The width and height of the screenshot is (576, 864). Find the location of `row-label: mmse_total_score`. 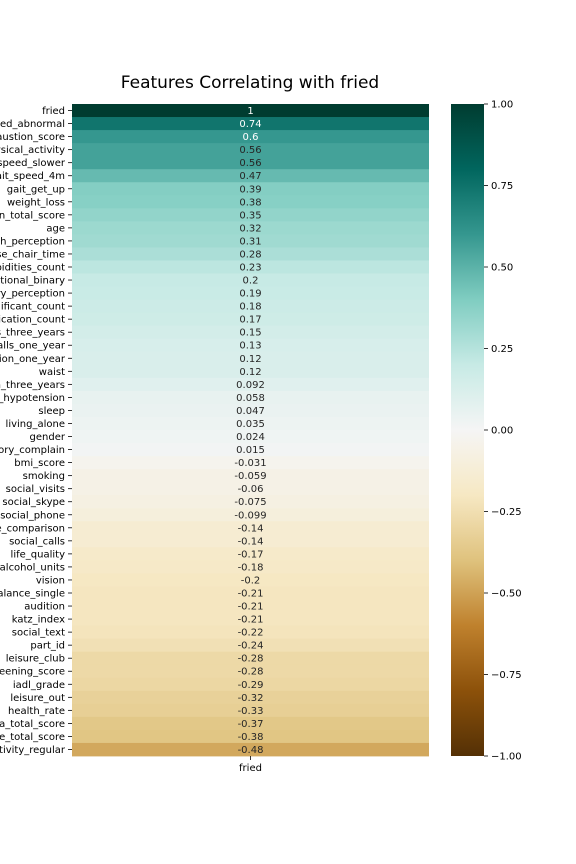

row-label: mmse_total_score is located at coordinates (32, 737).